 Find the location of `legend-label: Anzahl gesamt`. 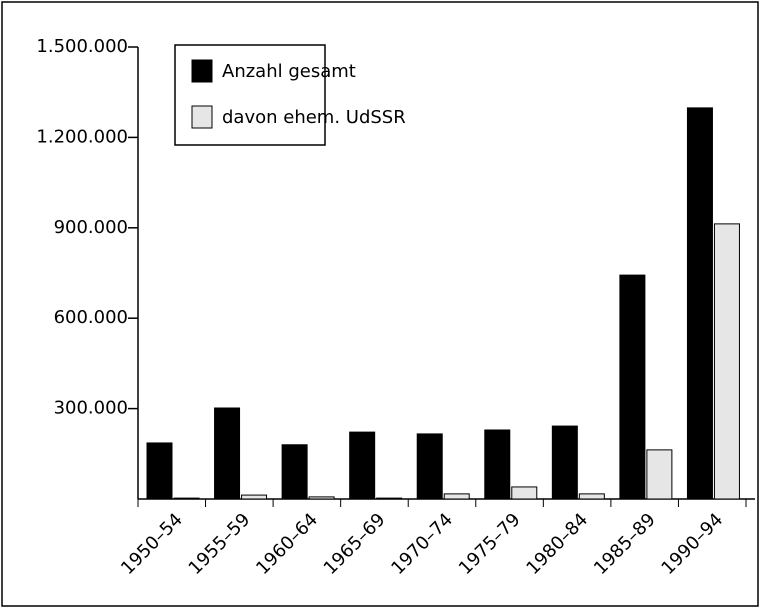

legend-label: Anzahl gesamt is located at coordinates (289, 71).